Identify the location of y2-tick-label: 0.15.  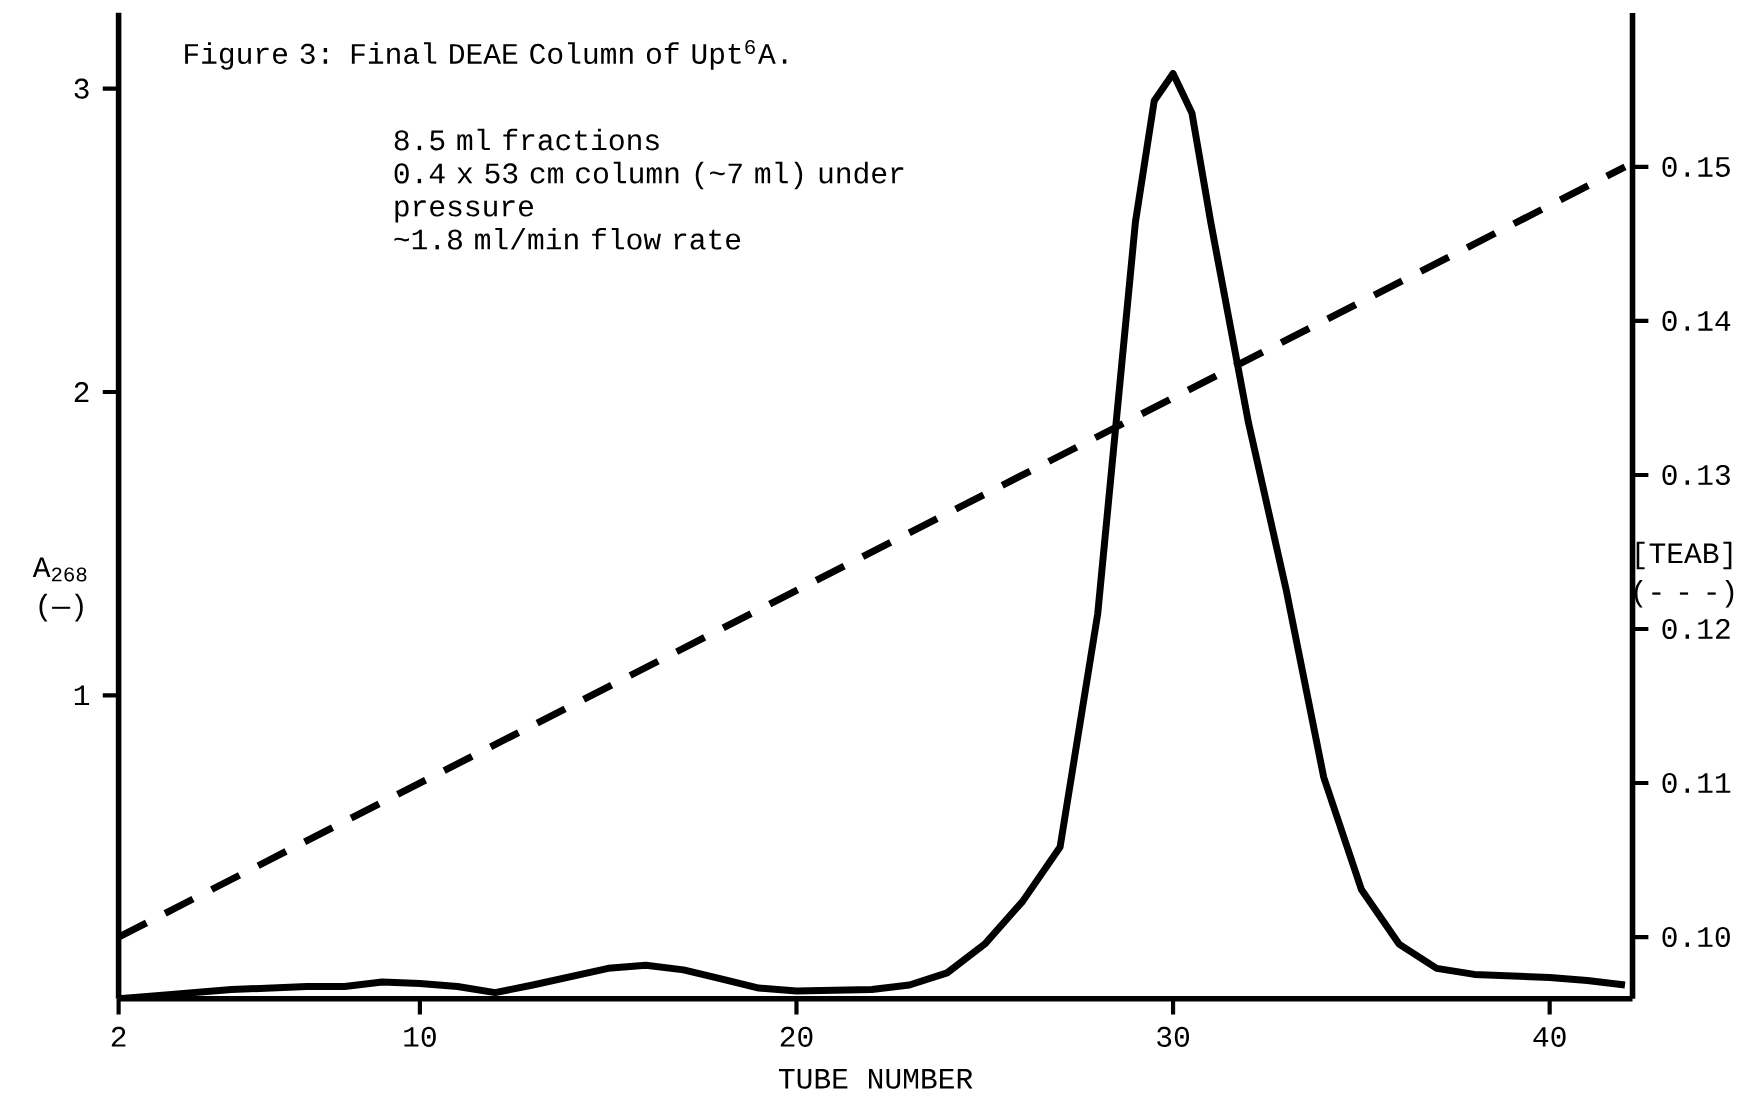
(1696, 166).